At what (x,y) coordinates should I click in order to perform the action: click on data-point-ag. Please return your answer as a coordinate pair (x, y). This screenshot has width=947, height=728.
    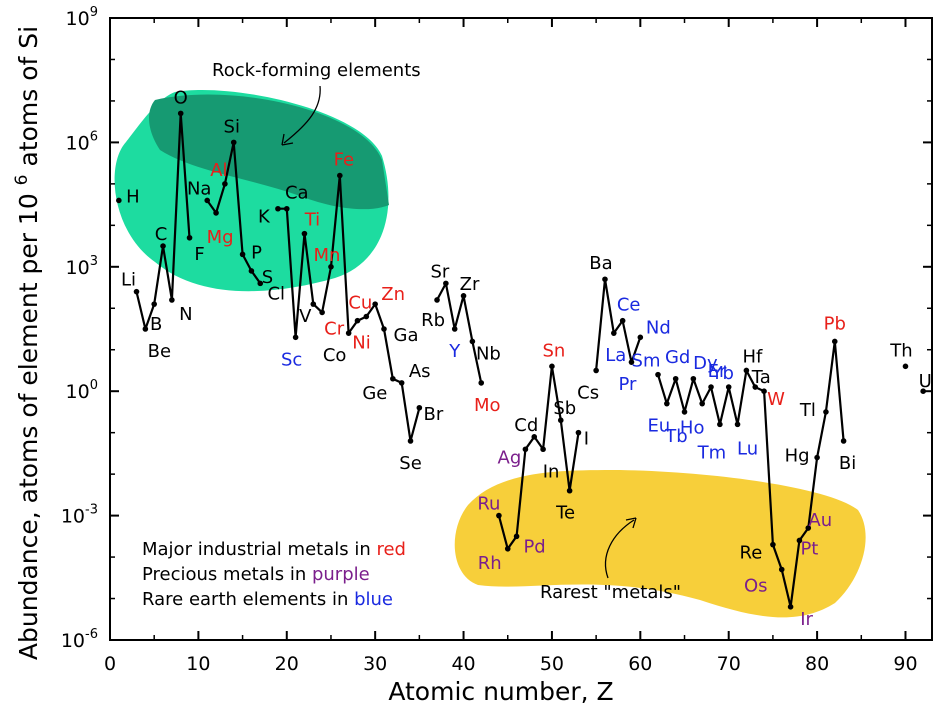
    Looking at the image, I should click on (525, 449).